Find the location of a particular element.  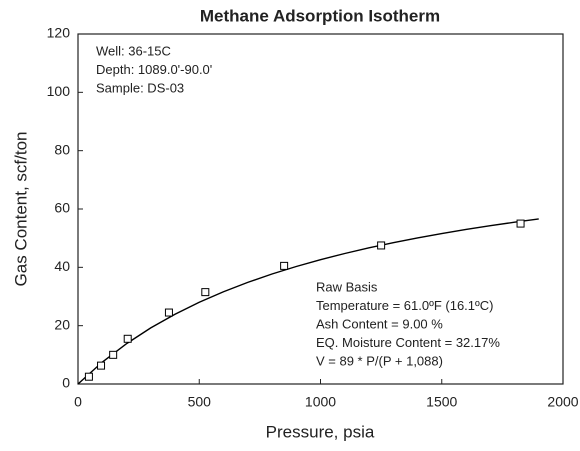

y-tick-label: 120 is located at coordinates (59, 33).